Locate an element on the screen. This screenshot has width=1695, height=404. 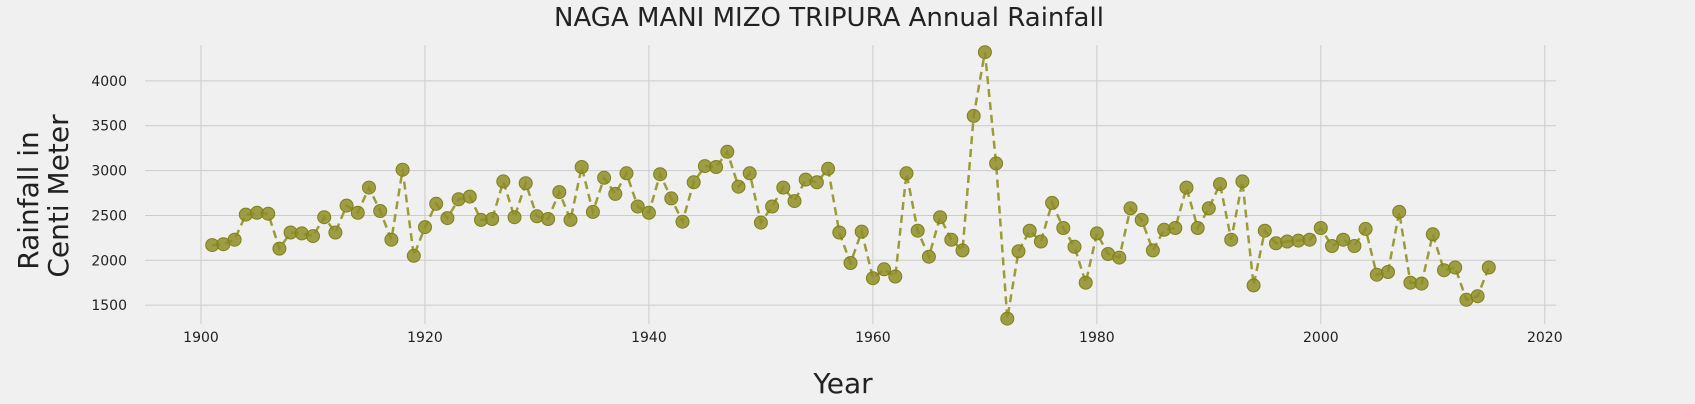
x-tick-label: 1960 is located at coordinates (873, 338).